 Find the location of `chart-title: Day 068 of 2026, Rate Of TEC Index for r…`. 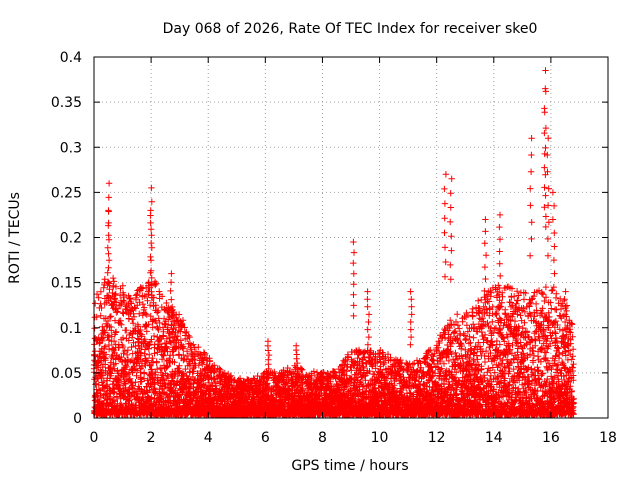

chart-title: Day 068 of 2026, Rate Of TEC Index for r… is located at coordinates (350, 29).